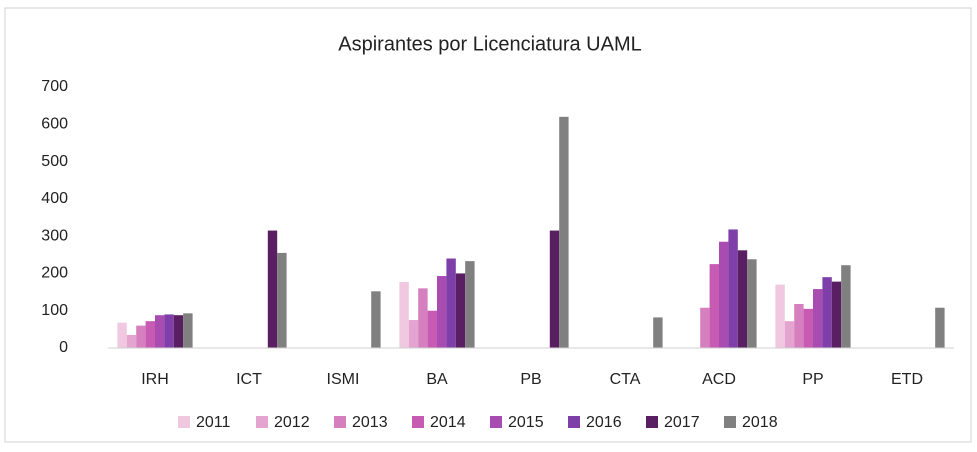  I want to click on x-tick-label: IRH, so click(155, 379).